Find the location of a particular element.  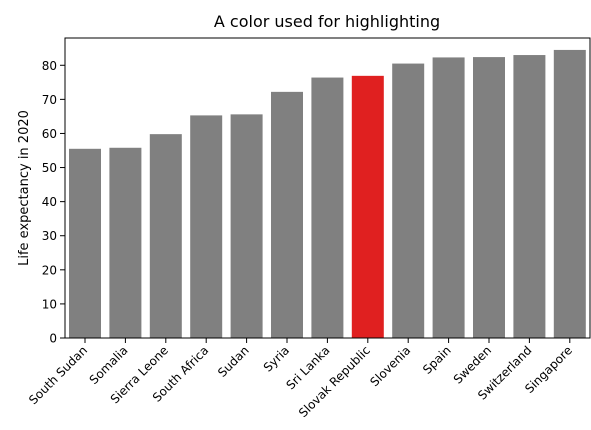

y-axis-label: Life expectancy in 2020 is located at coordinates (24, 188).